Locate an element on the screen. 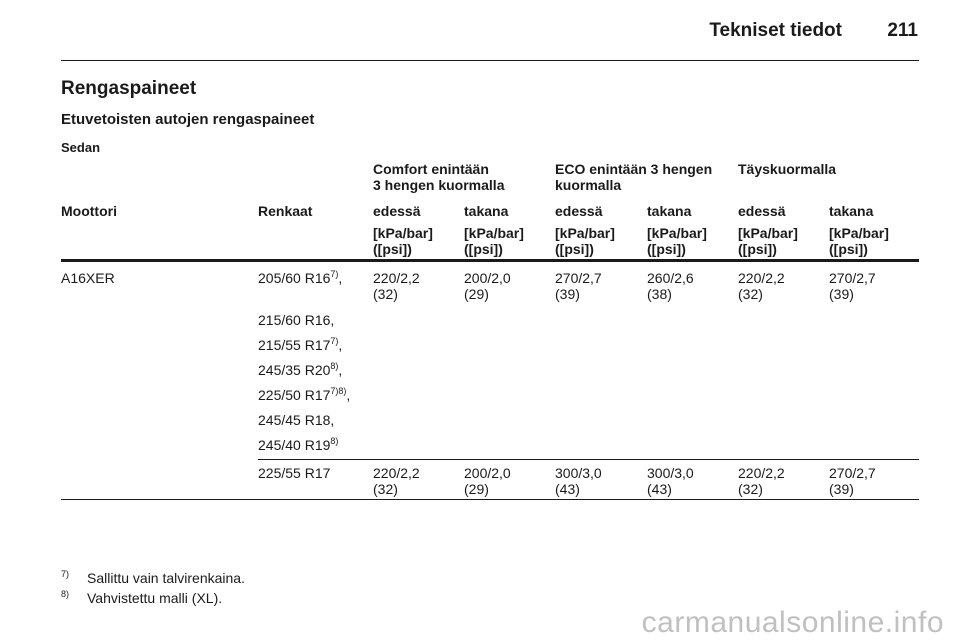 This screenshot has height=642, width=960. tyre-size: 245/35 R20 is located at coordinates (294, 370).